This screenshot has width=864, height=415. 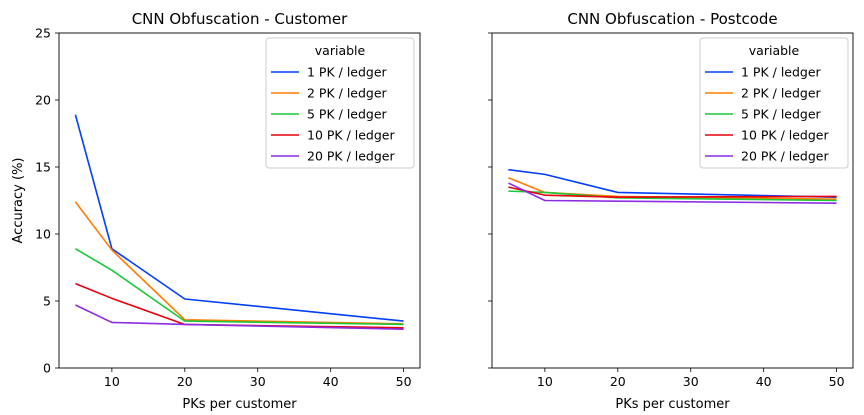 What do you see at coordinates (240, 19) in the screenshot?
I see `chart-title: CNN Obfuscation - Customer` at bounding box center [240, 19].